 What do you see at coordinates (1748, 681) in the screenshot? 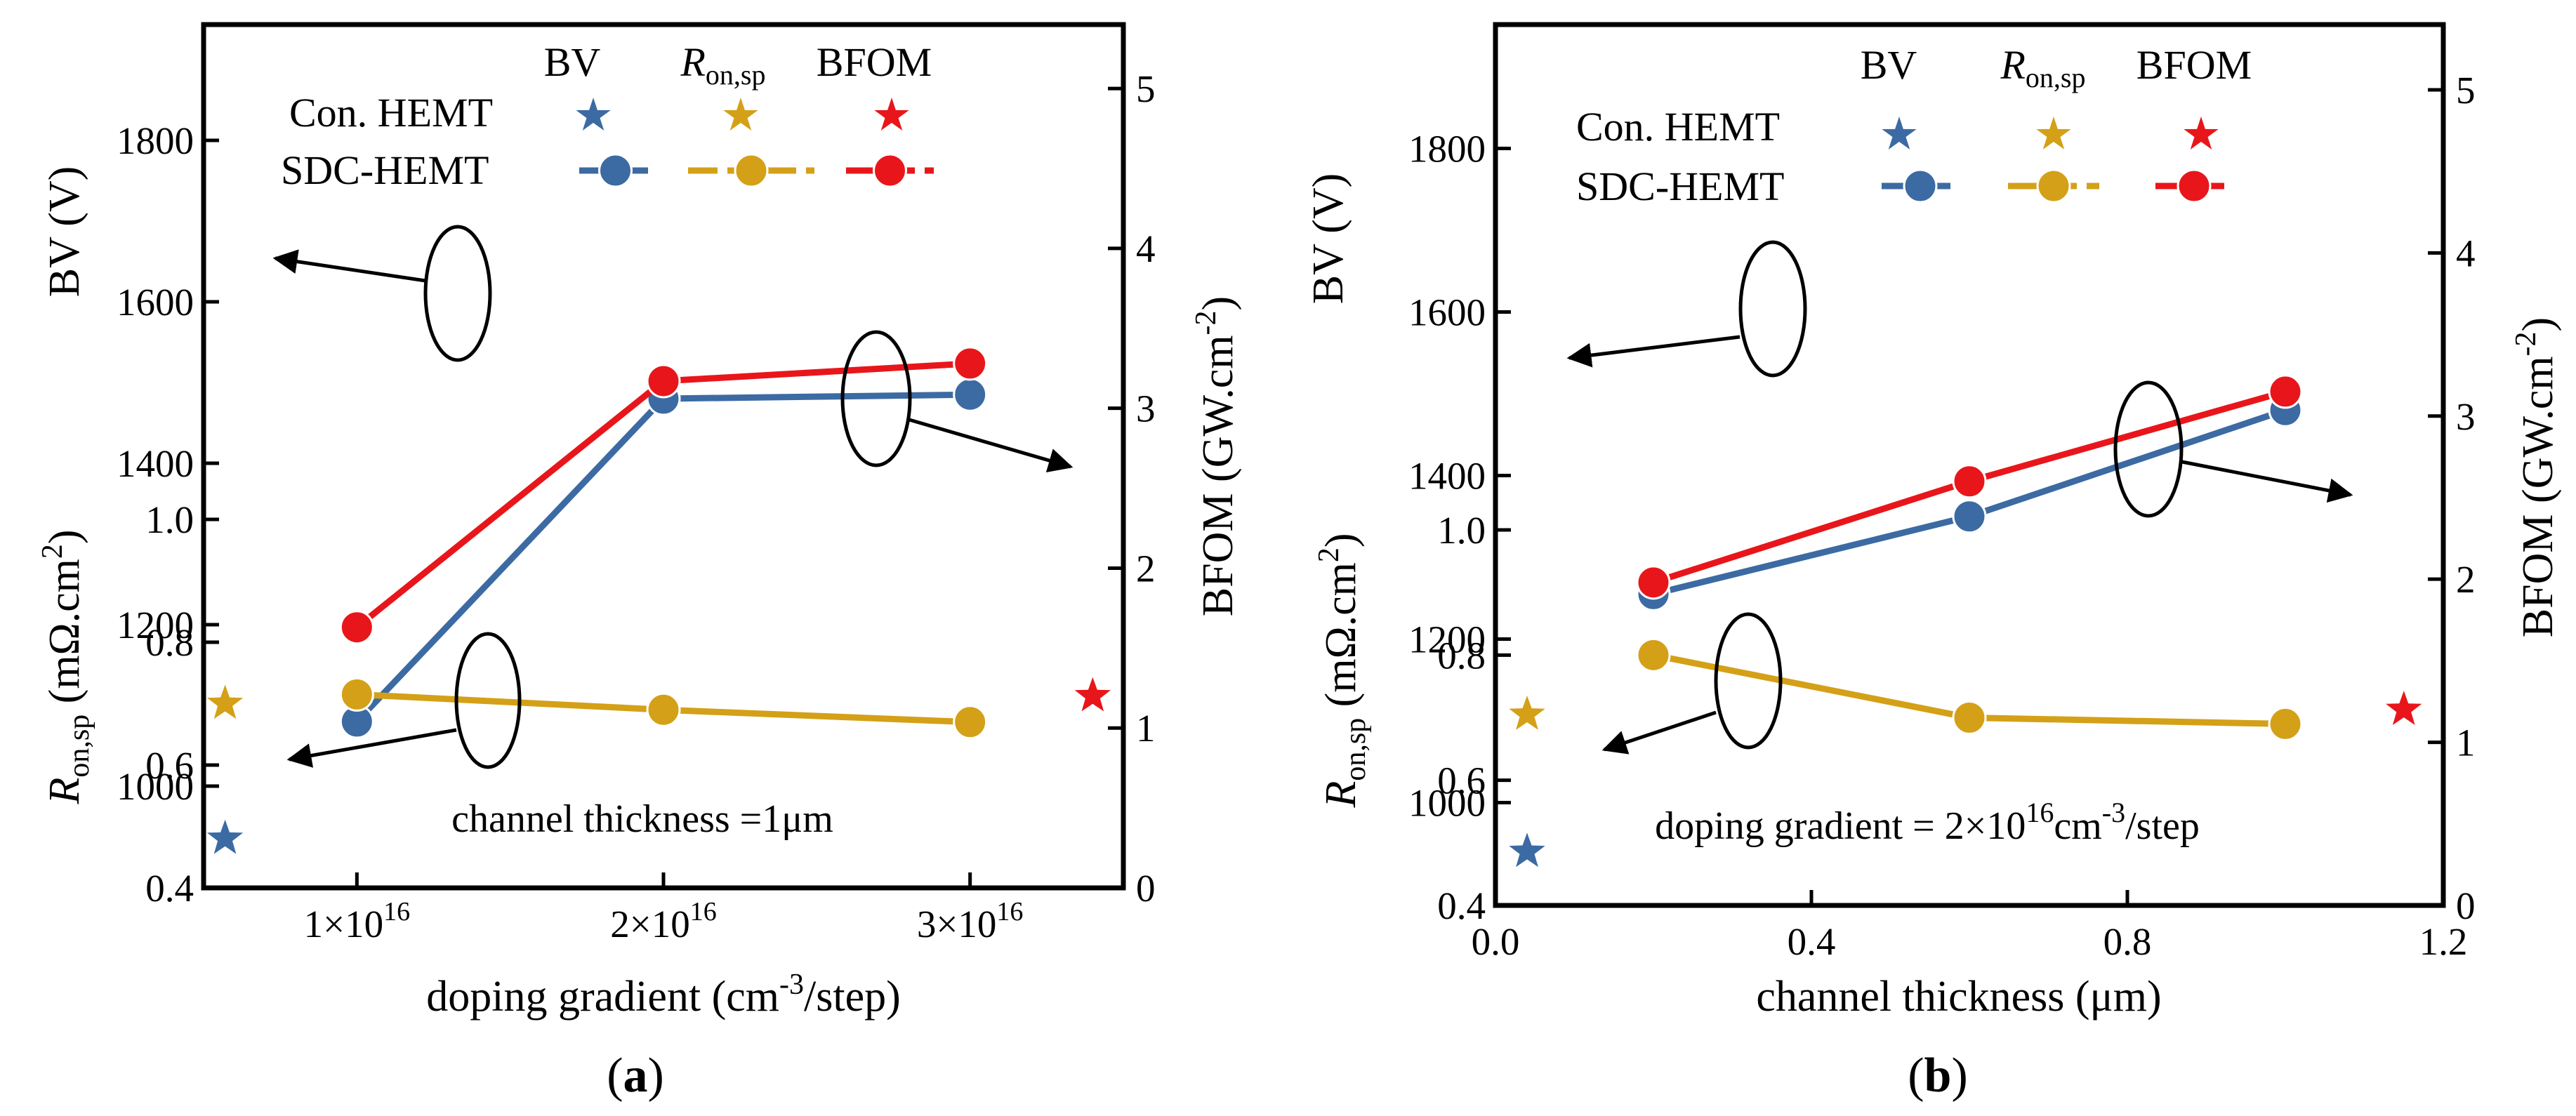
I see `ron-group-ellipse` at bounding box center [1748, 681].